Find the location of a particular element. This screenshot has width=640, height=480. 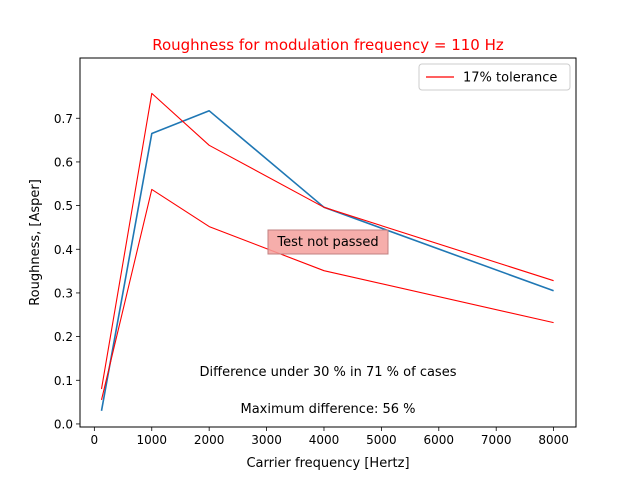

y-tick-label: 0.5 is located at coordinates (63, 206).